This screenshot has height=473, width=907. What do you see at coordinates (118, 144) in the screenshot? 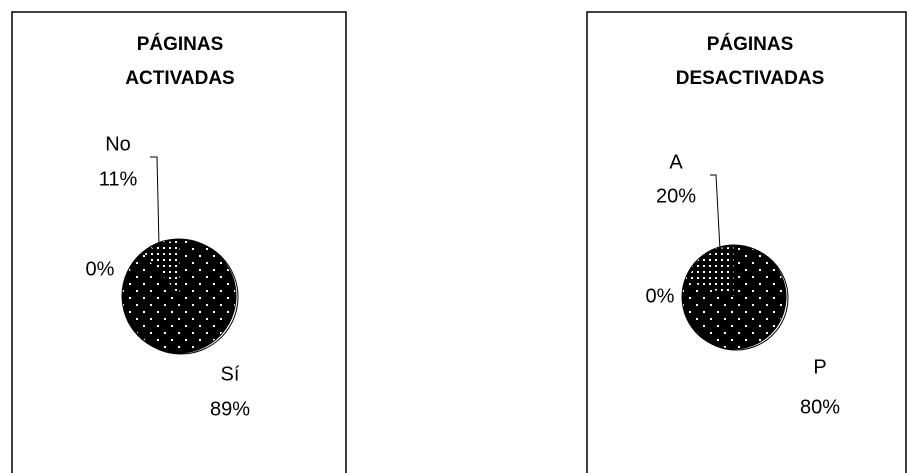
I see `slice-label: No` at bounding box center [118, 144].